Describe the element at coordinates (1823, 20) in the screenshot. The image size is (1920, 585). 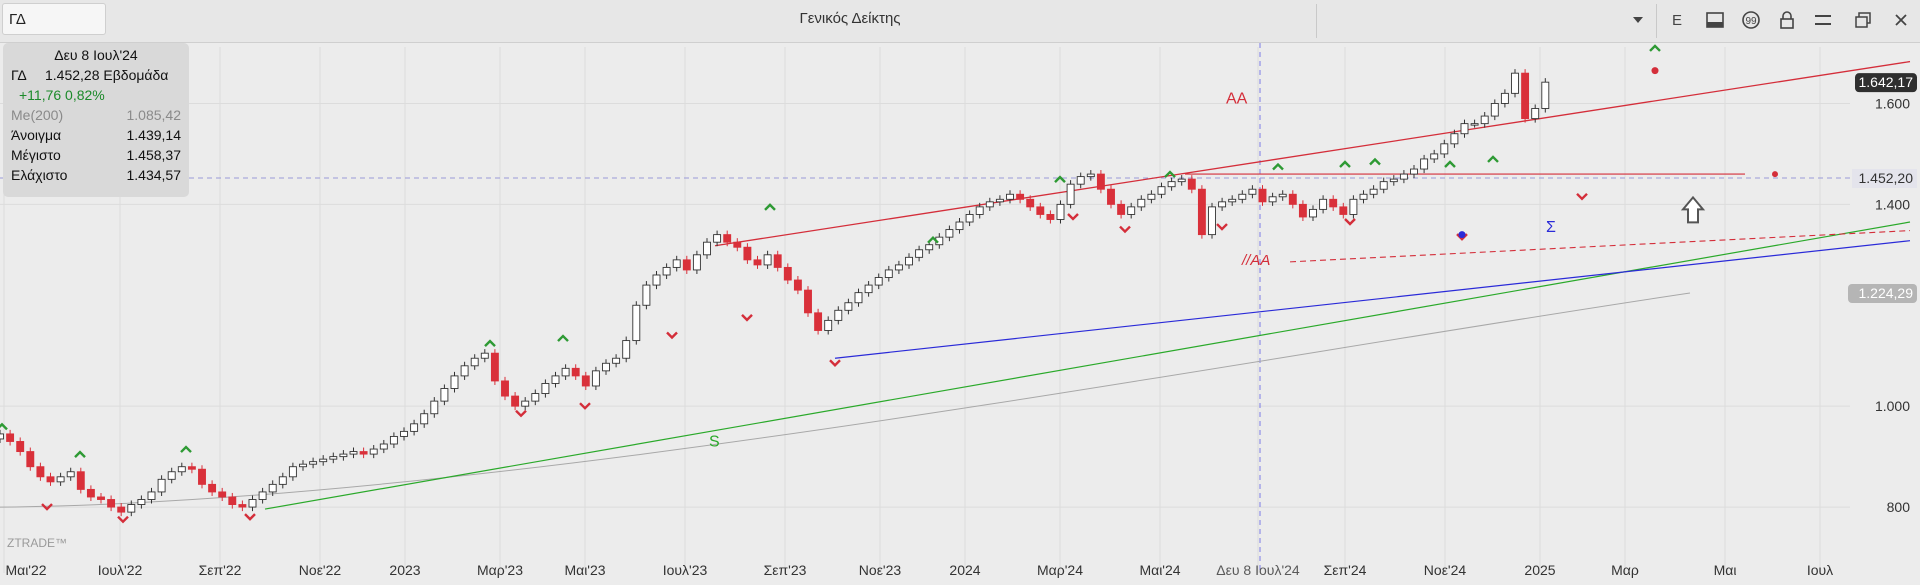
I see `menu-icon` at that location.